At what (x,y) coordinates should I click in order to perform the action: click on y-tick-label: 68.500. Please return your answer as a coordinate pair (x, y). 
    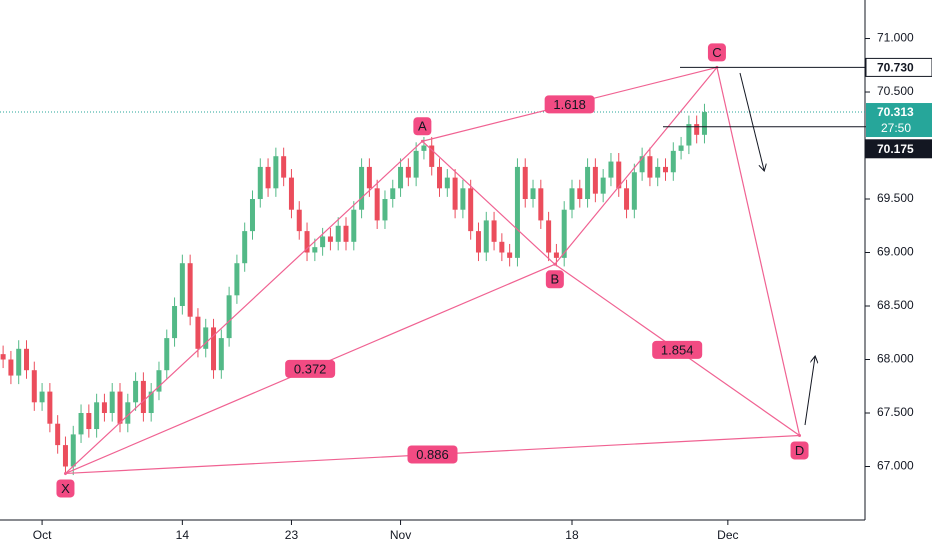
    Looking at the image, I should click on (895, 305).